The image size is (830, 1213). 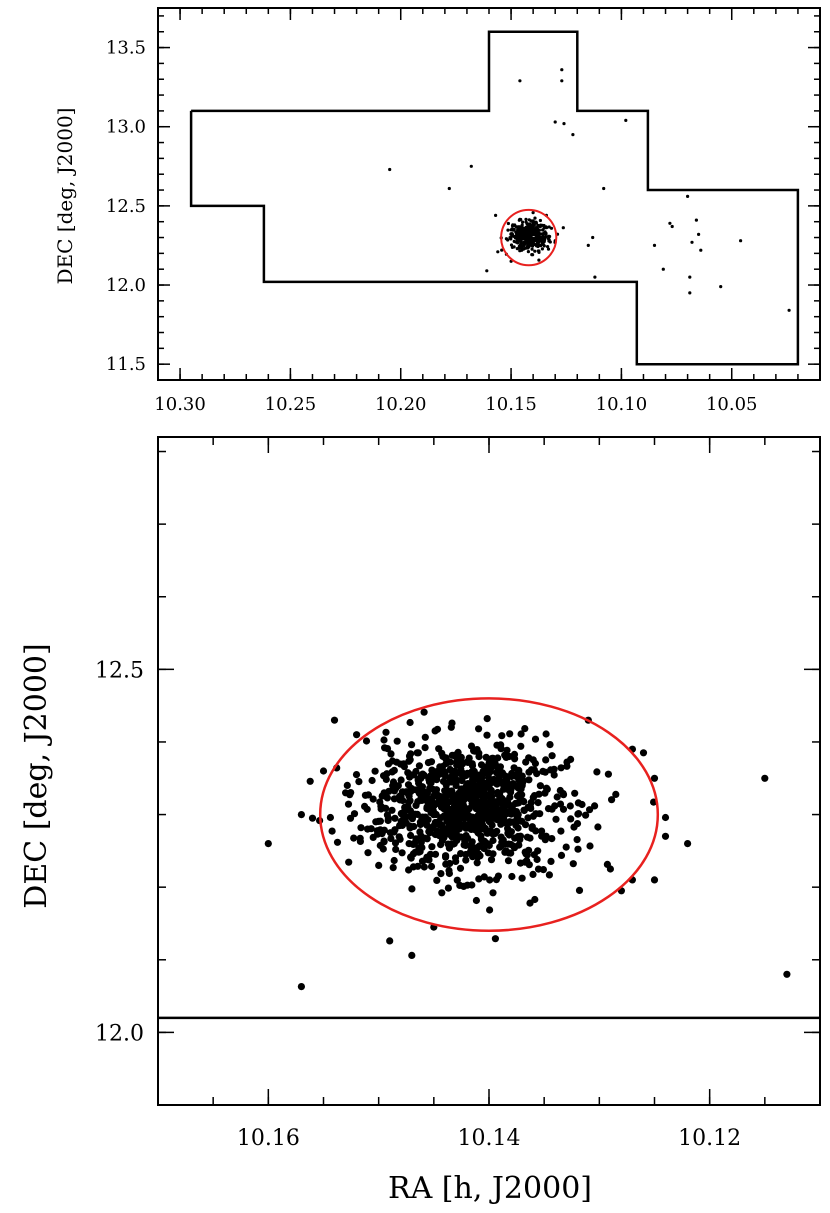 What do you see at coordinates (126, 206) in the screenshot?
I see `y-tick-label: 12.5` at bounding box center [126, 206].